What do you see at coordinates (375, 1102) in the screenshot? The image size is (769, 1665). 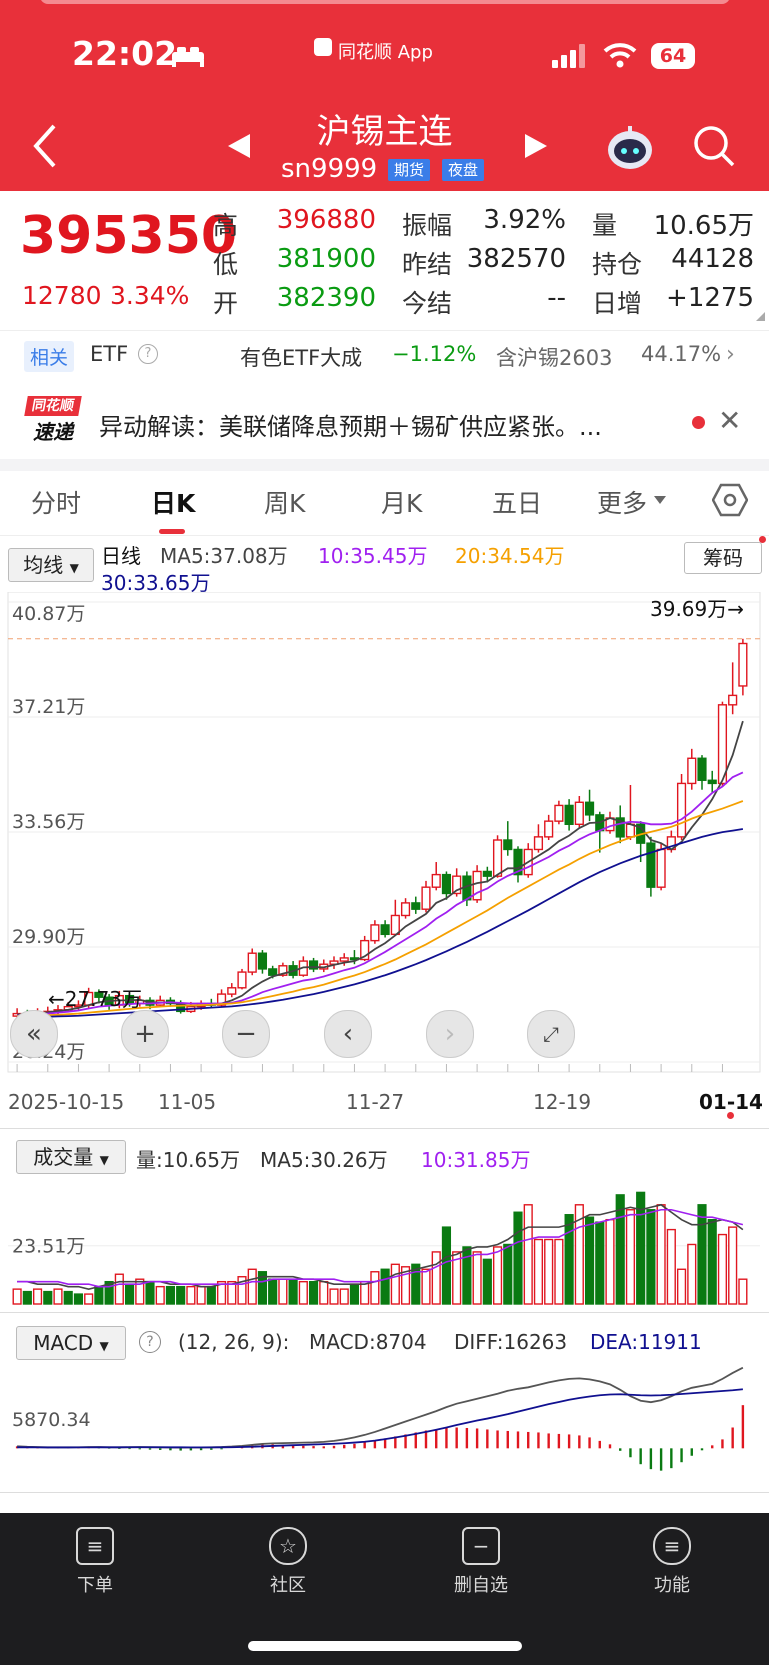 I see `date-tick: 11-27` at bounding box center [375, 1102].